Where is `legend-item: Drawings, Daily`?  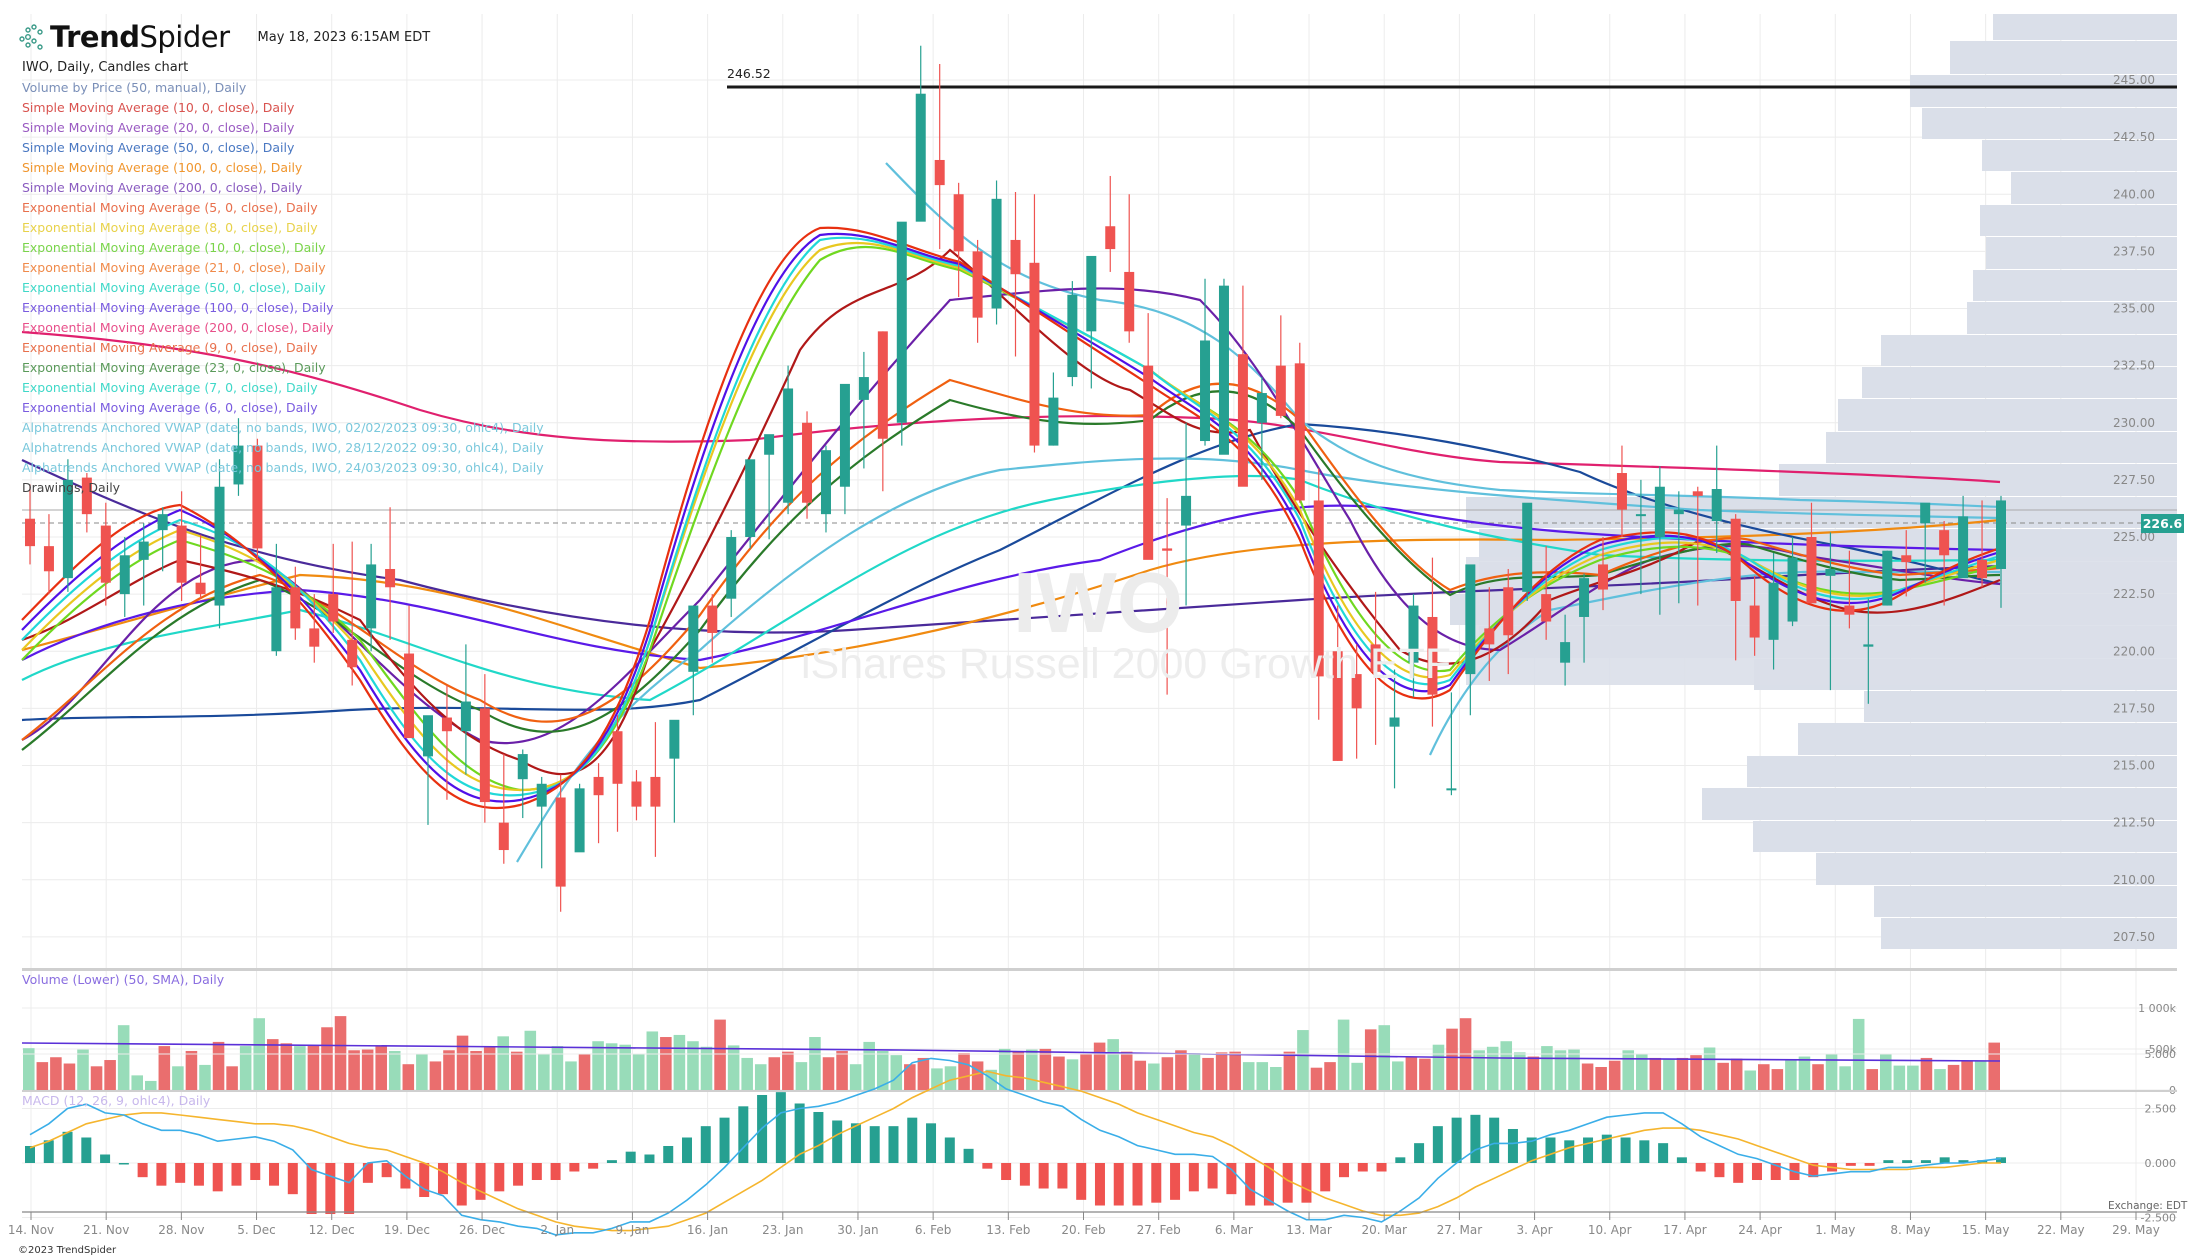 legend-item: Drawings, Daily is located at coordinates (71, 487).